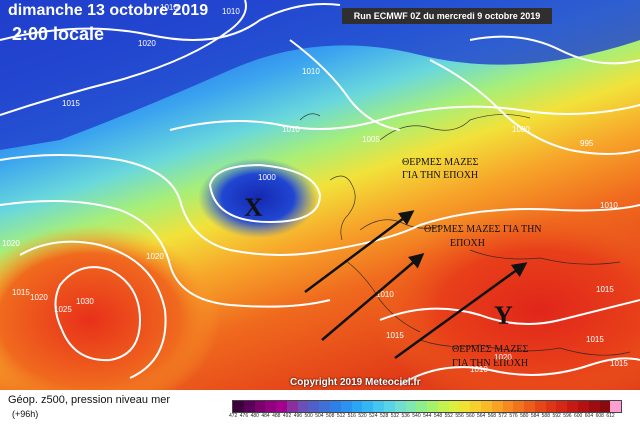 The image size is (640, 429). I want to click on scale-tick-label: 576, so click(513, 416).